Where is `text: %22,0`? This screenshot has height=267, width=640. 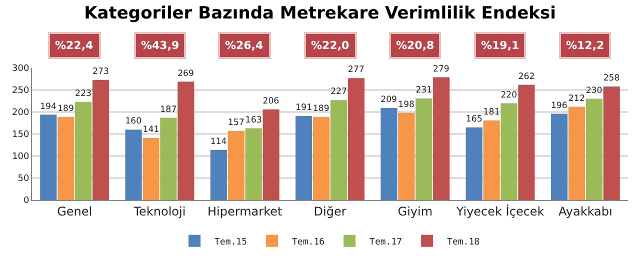 text: %22,0 is located at coordinates (330, 45).